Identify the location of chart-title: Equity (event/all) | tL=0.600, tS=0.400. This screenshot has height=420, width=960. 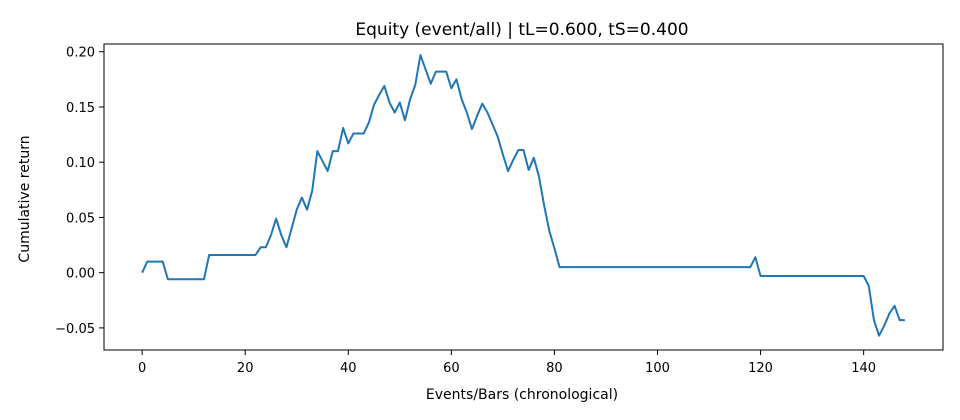
(521, 30).